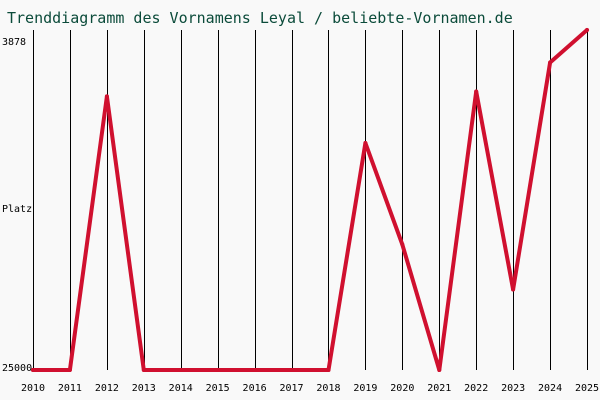  What do you see at coordinates (476, 388) in the screenshot?
I see `x-tick-label-2022: 2022` at bounding box center [476, 388].